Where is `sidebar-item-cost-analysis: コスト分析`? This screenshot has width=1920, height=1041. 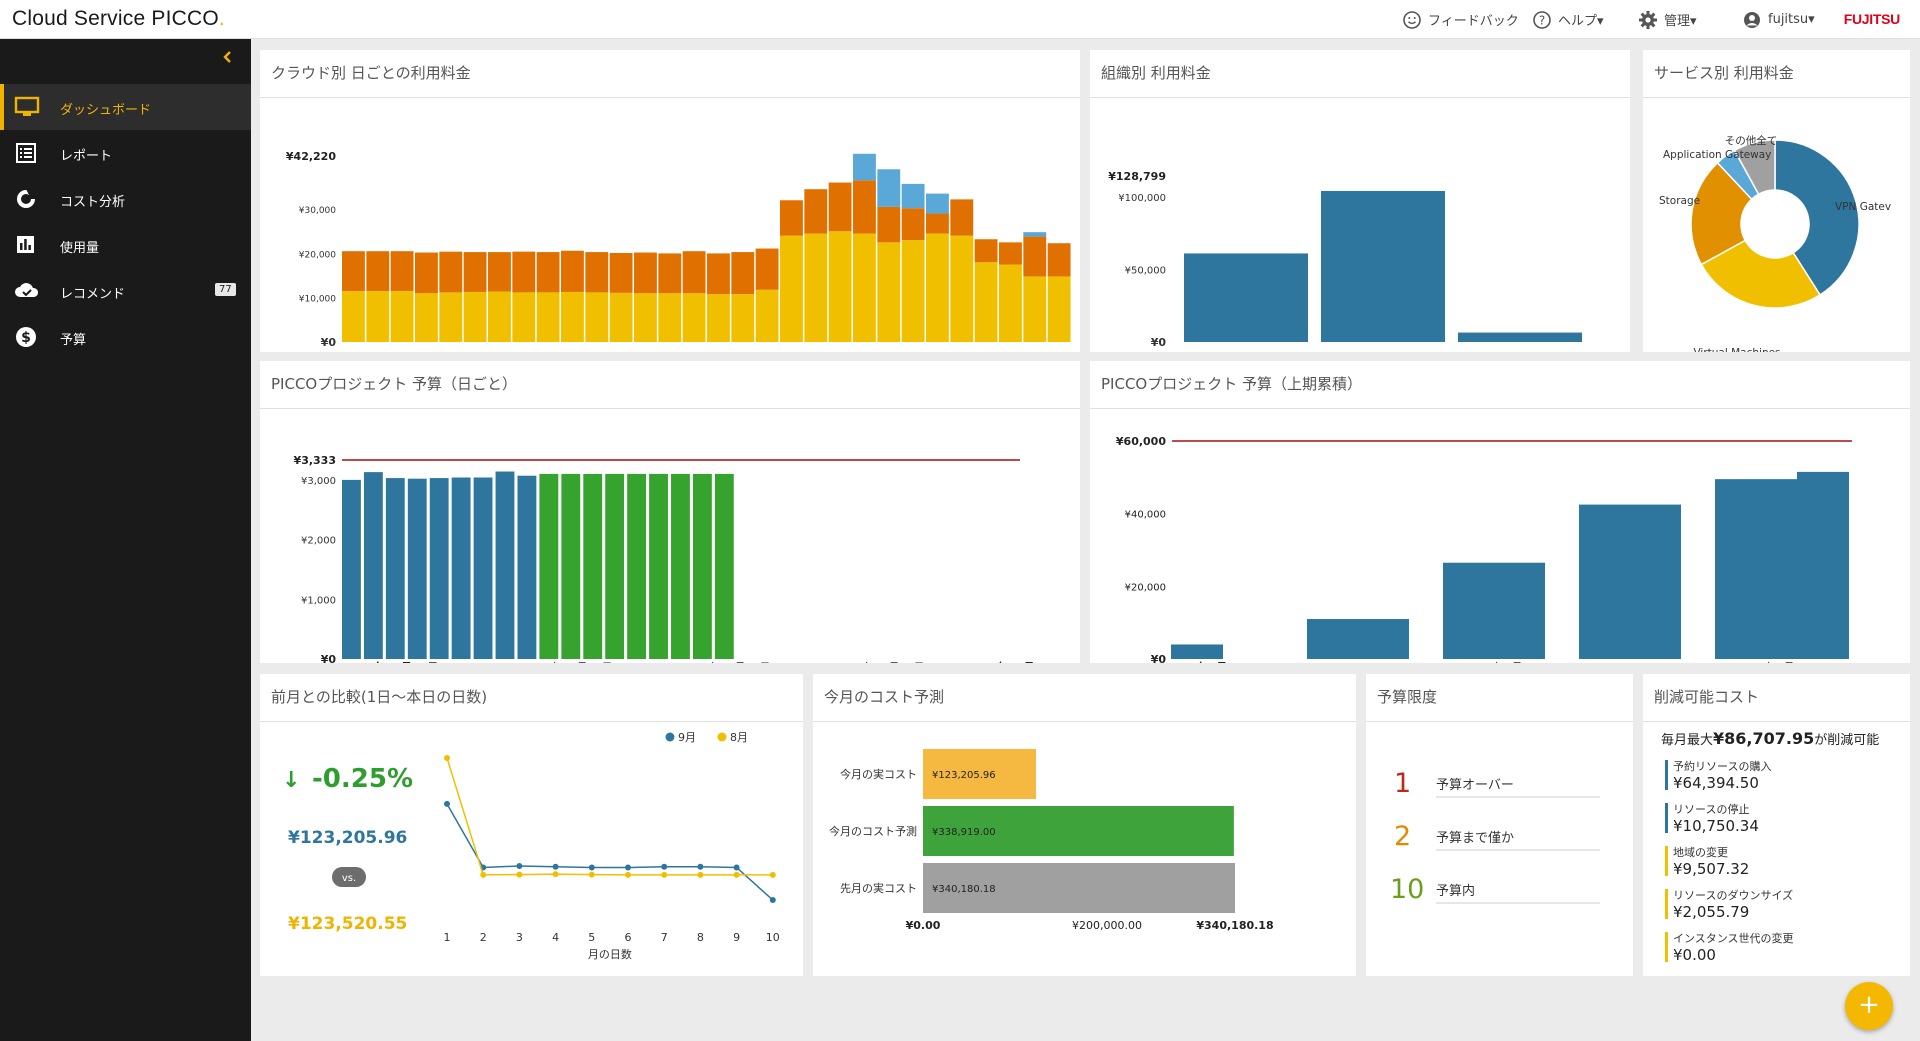 sidebar-item-cost-analysis: コスト分析 is located at coordinates (125, 199).